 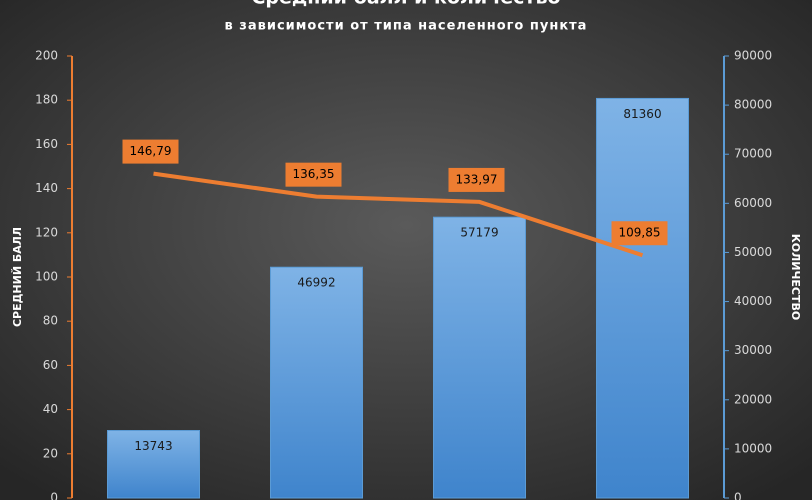 I want to click on y-tick-label: 60, so click(x=50, y=365).